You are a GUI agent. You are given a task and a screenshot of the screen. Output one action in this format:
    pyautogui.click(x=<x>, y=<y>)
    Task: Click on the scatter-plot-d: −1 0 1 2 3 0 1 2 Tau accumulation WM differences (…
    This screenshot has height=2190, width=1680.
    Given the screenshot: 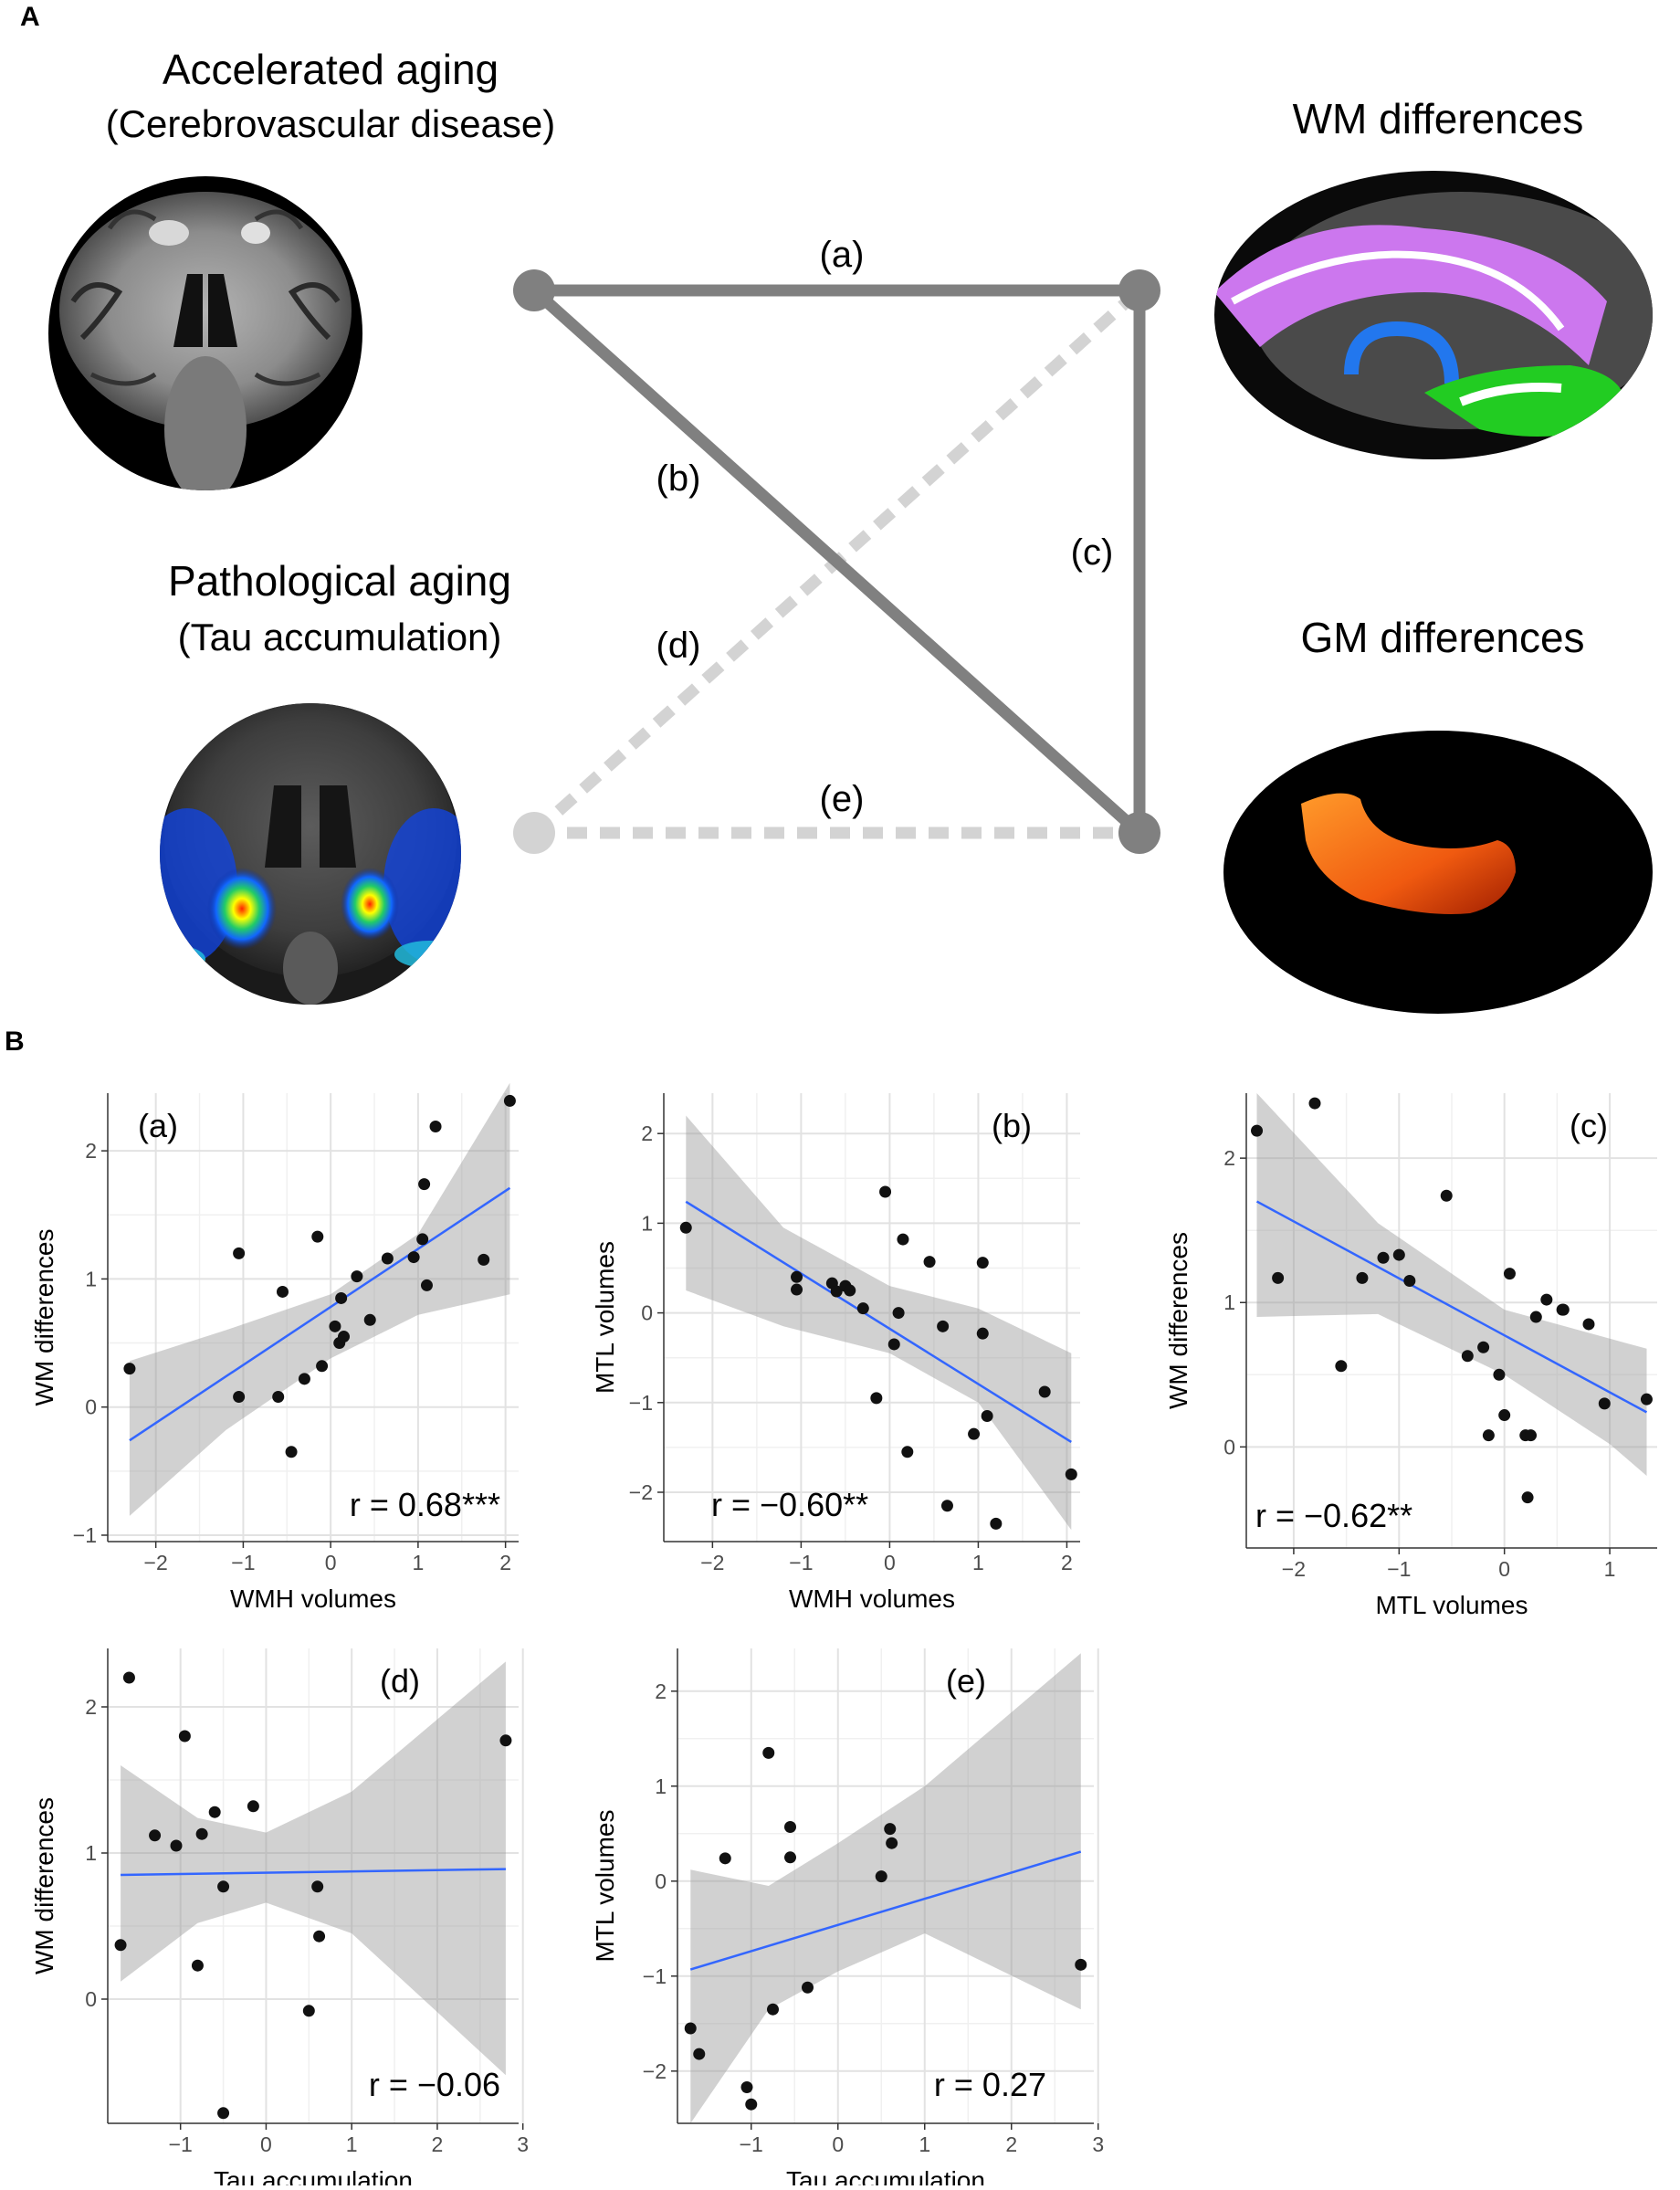 What is the action you would take?
    pyautogui.click(x=279, y=1919)
    